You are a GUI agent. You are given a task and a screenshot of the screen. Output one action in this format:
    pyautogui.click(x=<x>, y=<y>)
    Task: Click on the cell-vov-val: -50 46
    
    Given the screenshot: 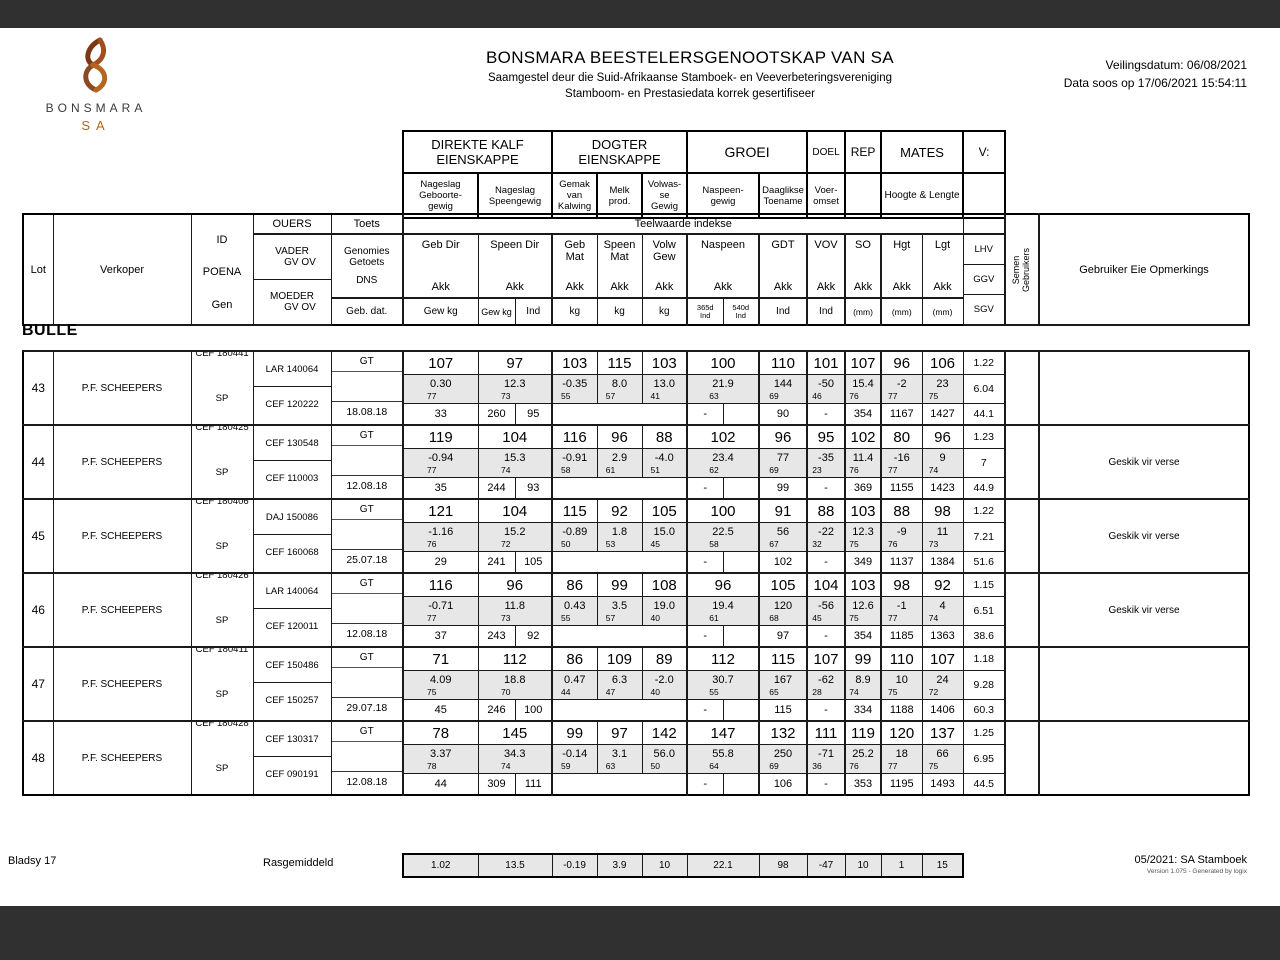 What is the action you would take?
    pyautogui.click(x=826, y=389)
    